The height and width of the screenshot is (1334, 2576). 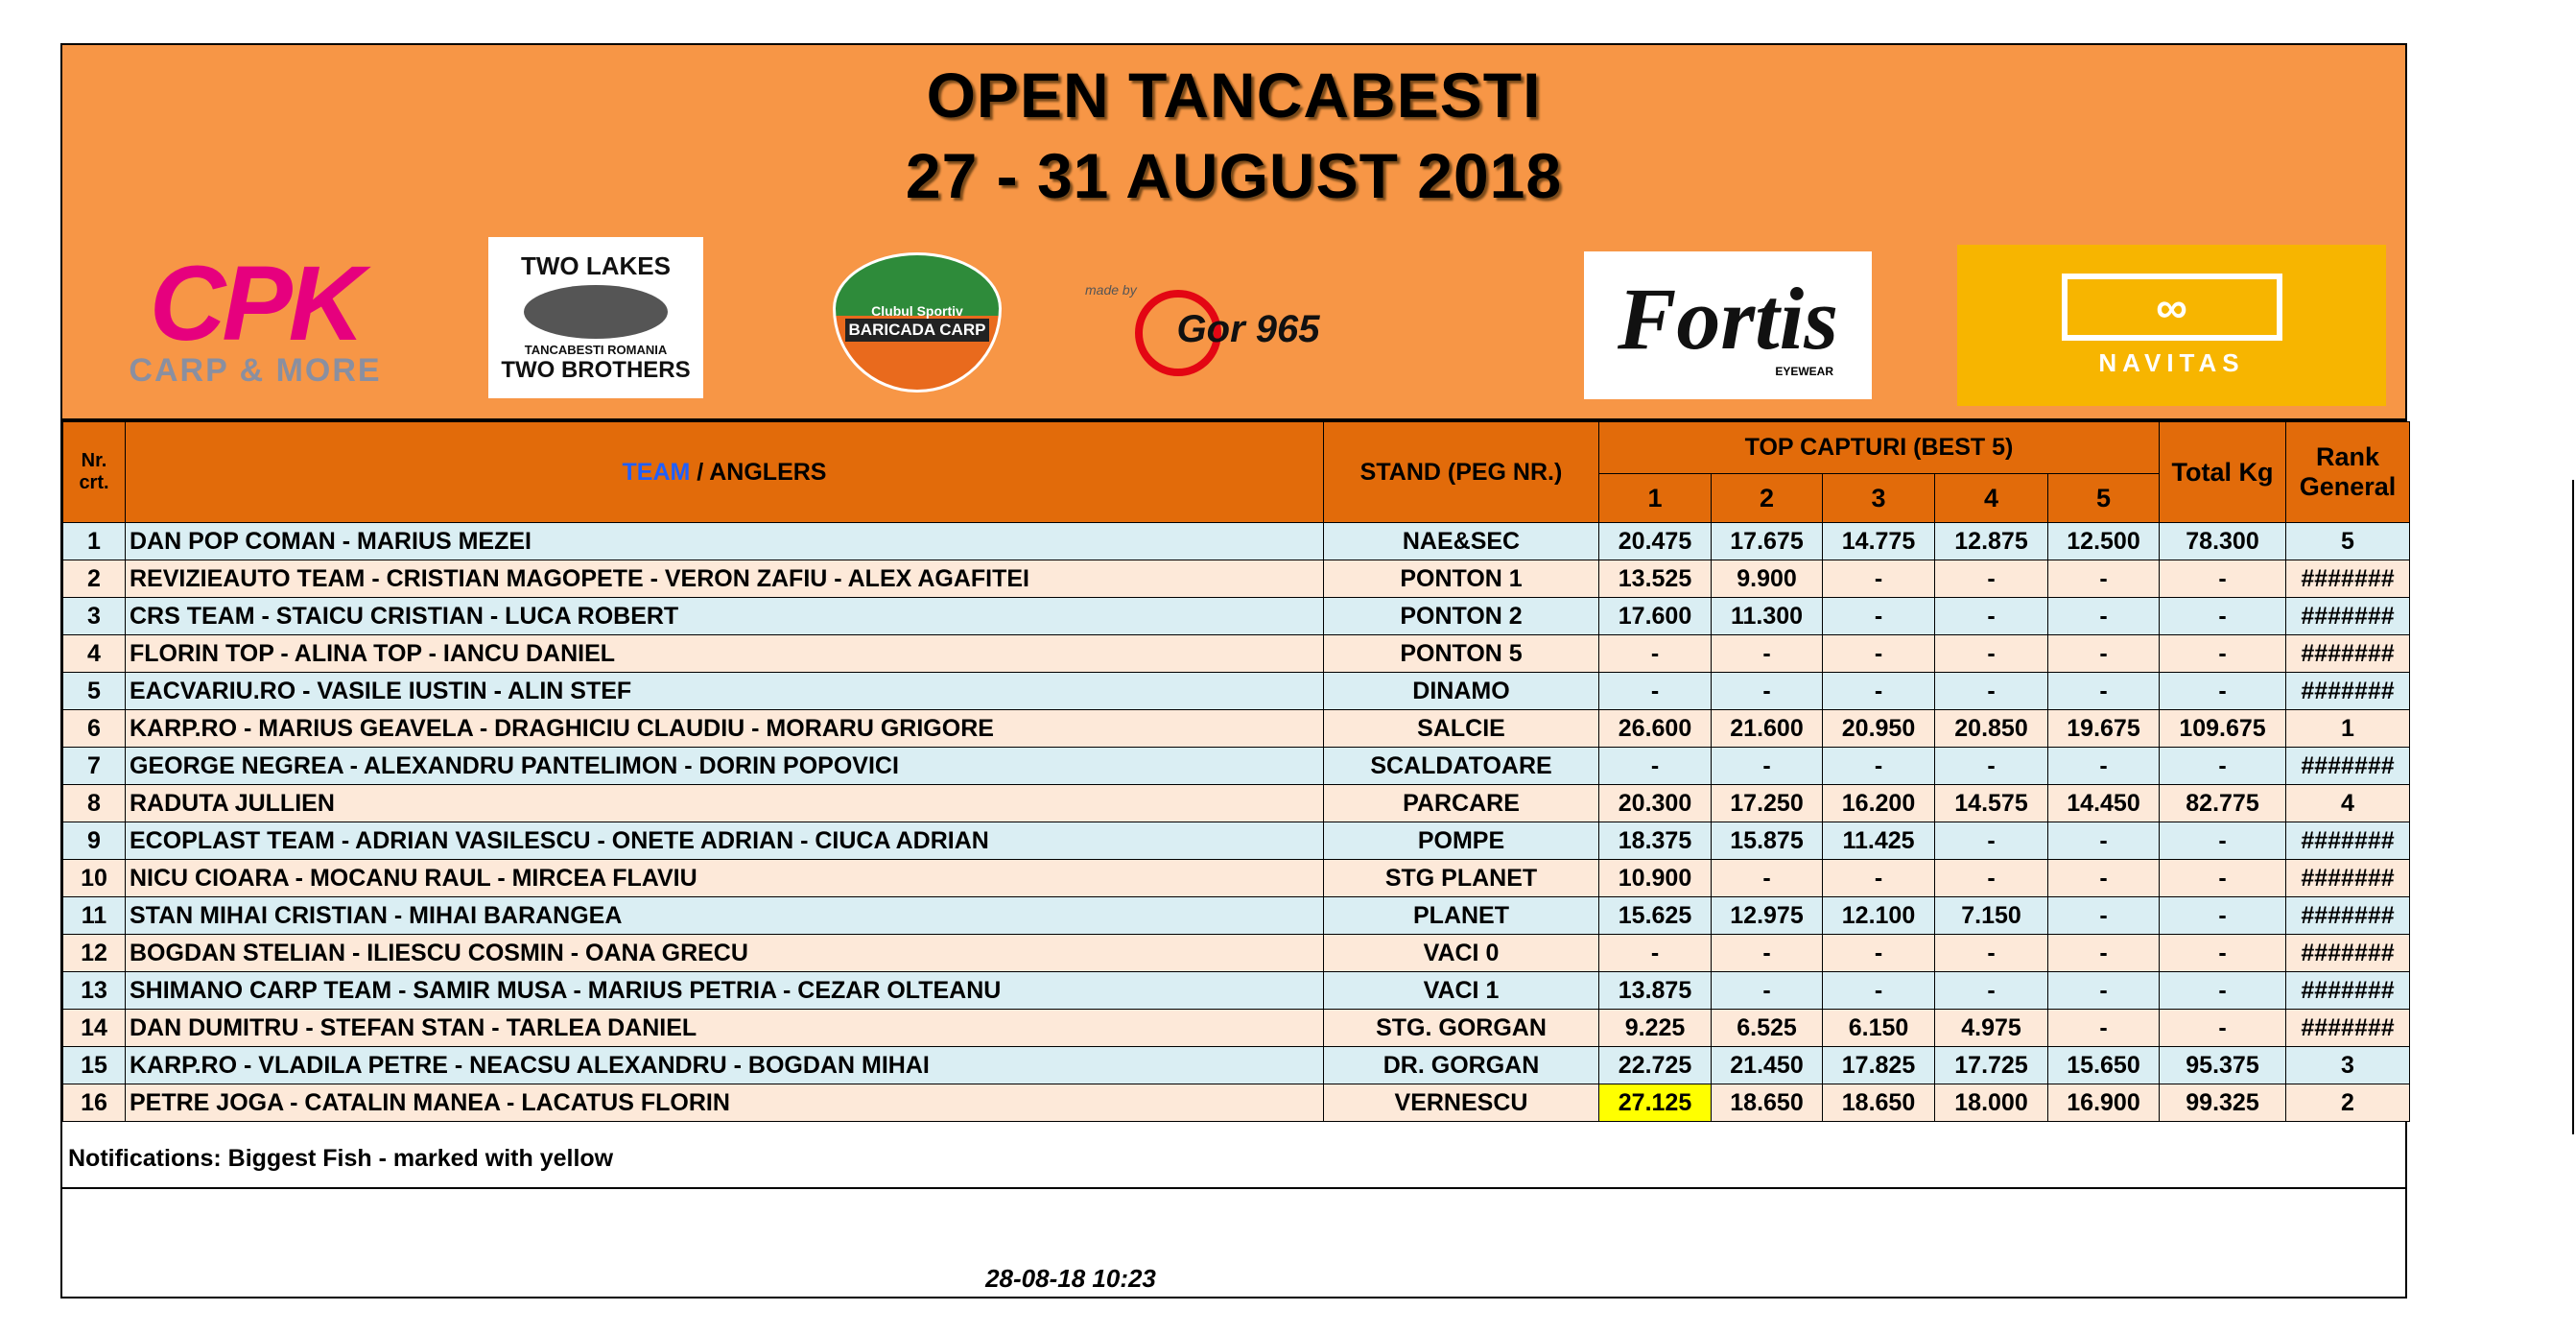 I want to click on catch-1: 27.125, so click(x=1655, y=1103).